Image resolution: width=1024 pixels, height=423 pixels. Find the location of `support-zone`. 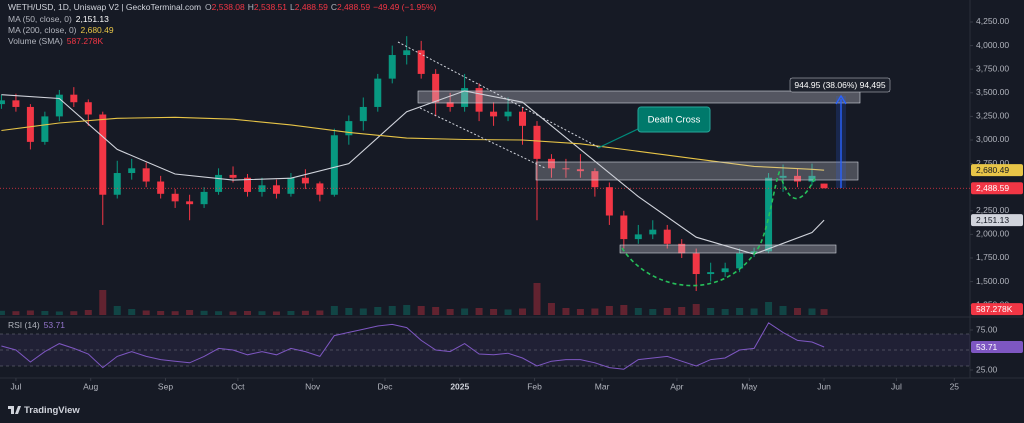

support-zone is located at coordinates (728, 249).